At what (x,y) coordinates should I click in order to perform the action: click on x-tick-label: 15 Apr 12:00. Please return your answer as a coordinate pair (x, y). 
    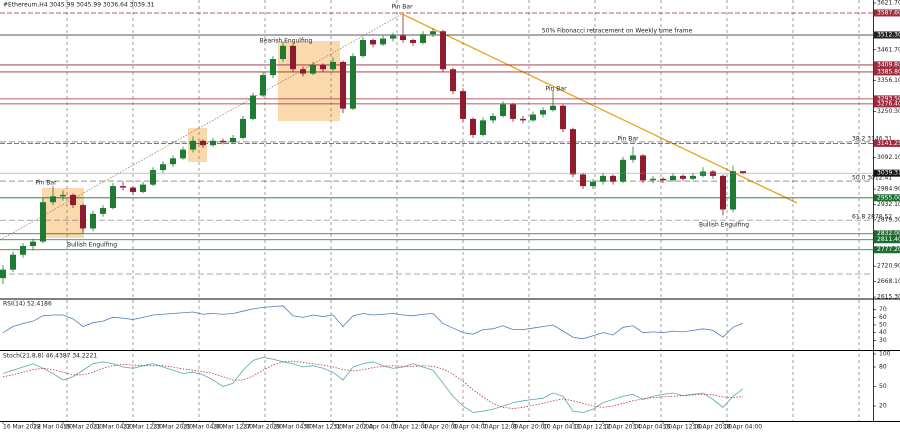
    Looking at the image, I should click on (682, 427).